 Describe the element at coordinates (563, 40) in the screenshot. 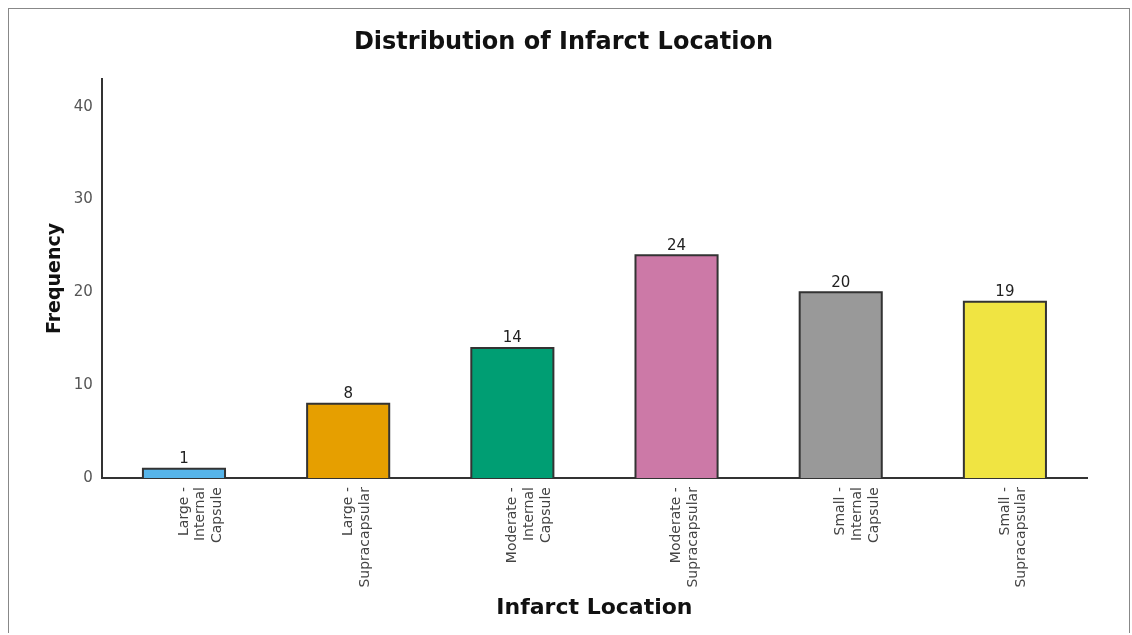

I see `chart-title: Distribution of Infarct Location` at that location.